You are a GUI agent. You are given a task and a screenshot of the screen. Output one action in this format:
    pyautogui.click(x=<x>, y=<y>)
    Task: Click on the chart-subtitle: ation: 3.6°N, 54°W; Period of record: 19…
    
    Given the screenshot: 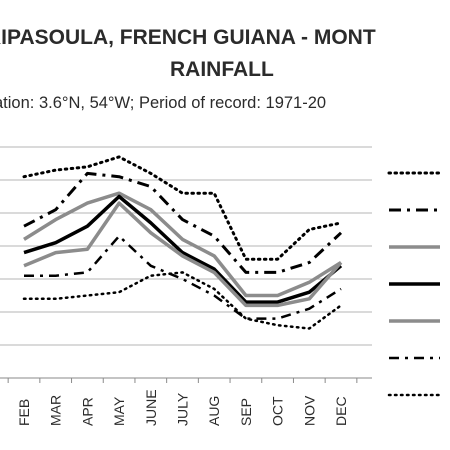 What is the action you would take?
    pyautogui.click(x=163, y=103)
    